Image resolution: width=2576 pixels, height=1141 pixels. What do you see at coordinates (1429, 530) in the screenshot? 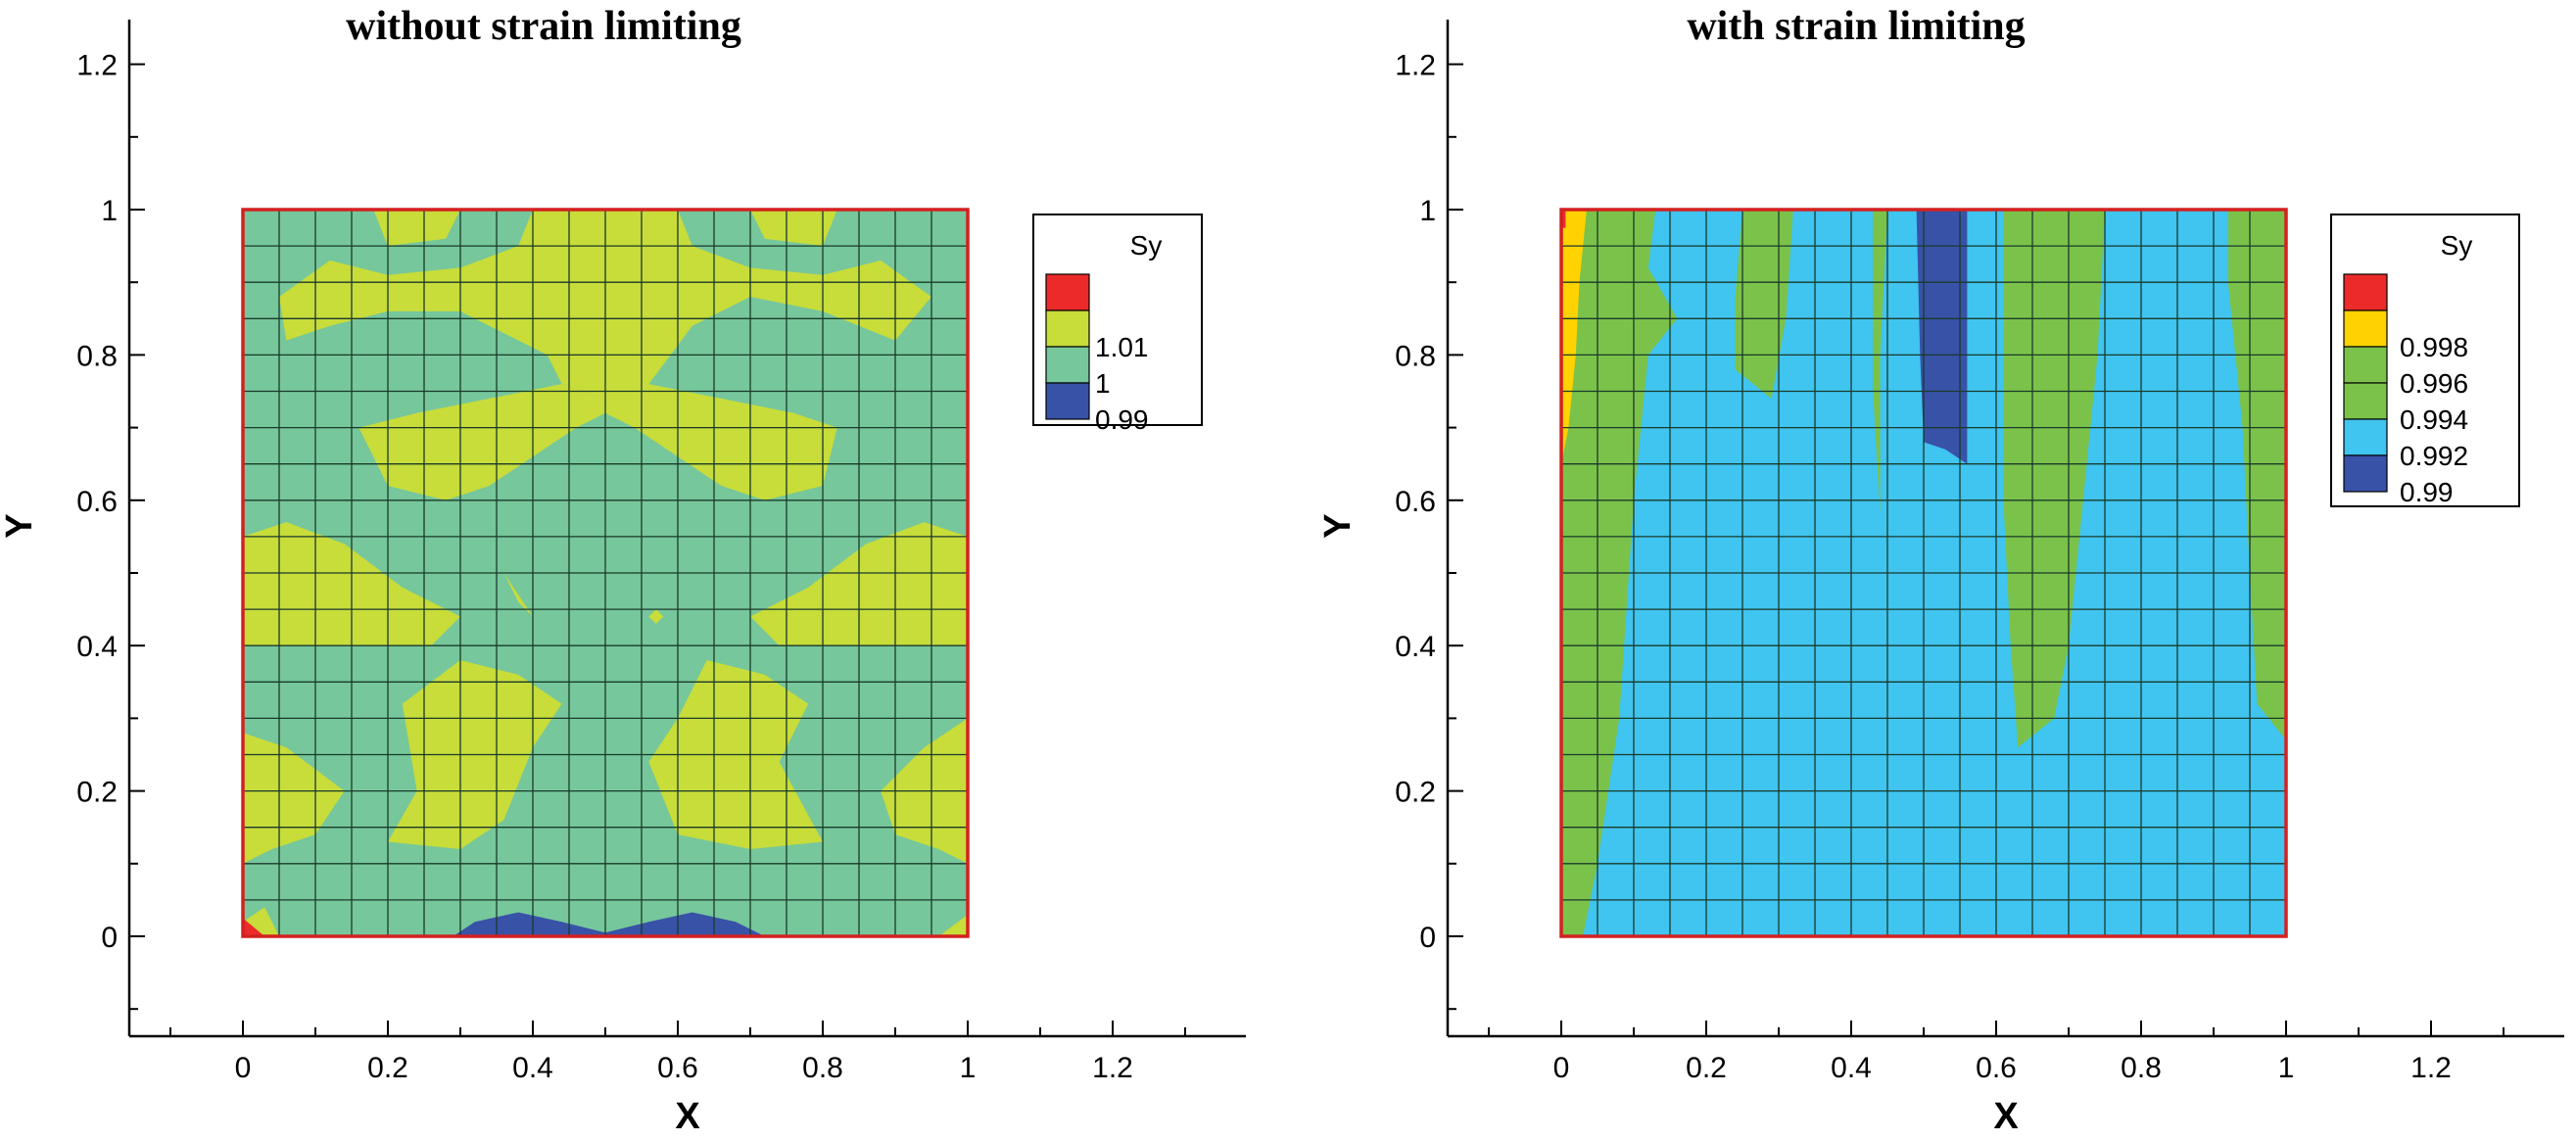
I see `right-y-ticks: 0 0.2 0.4 0.6 0.8 1 1.2` at bounding box center [1429, 530].